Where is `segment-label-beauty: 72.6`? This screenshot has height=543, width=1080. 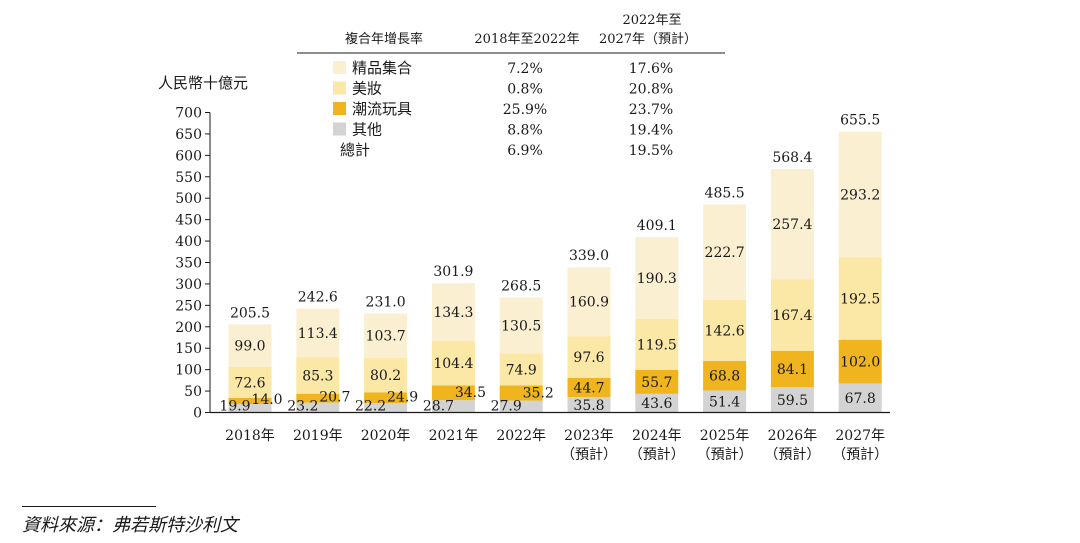
segment-label-beauty: 72.6 is located at coordinates (249, 383).